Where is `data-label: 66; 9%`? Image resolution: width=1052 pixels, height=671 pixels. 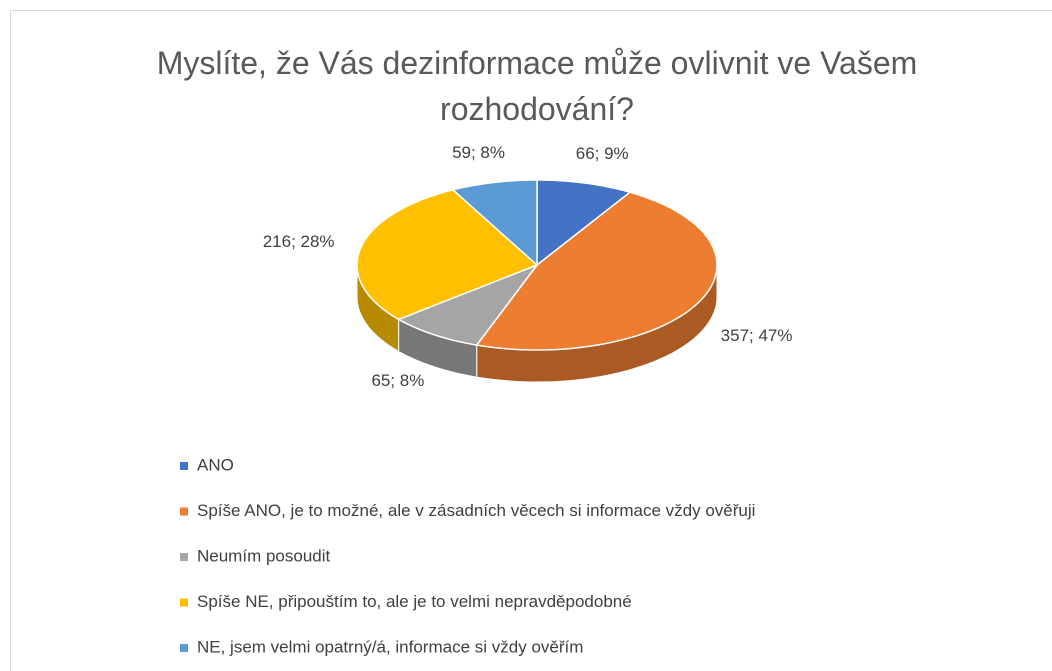 data-label: 66; 9% is located at coordinates (602, 153).